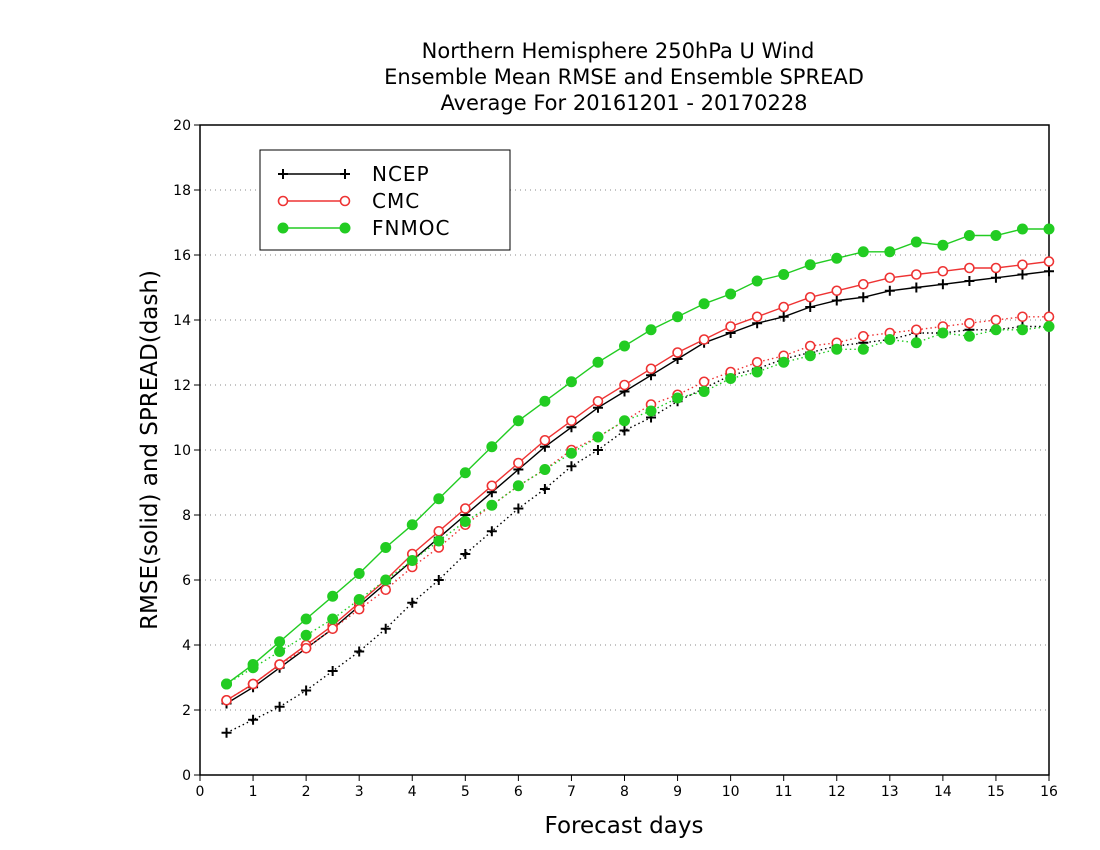 This screenshot has width=1100, height=850. Describe the element at coordinates (943, 792) in the screenshot. I see `x-tick-label: 14` at that location.